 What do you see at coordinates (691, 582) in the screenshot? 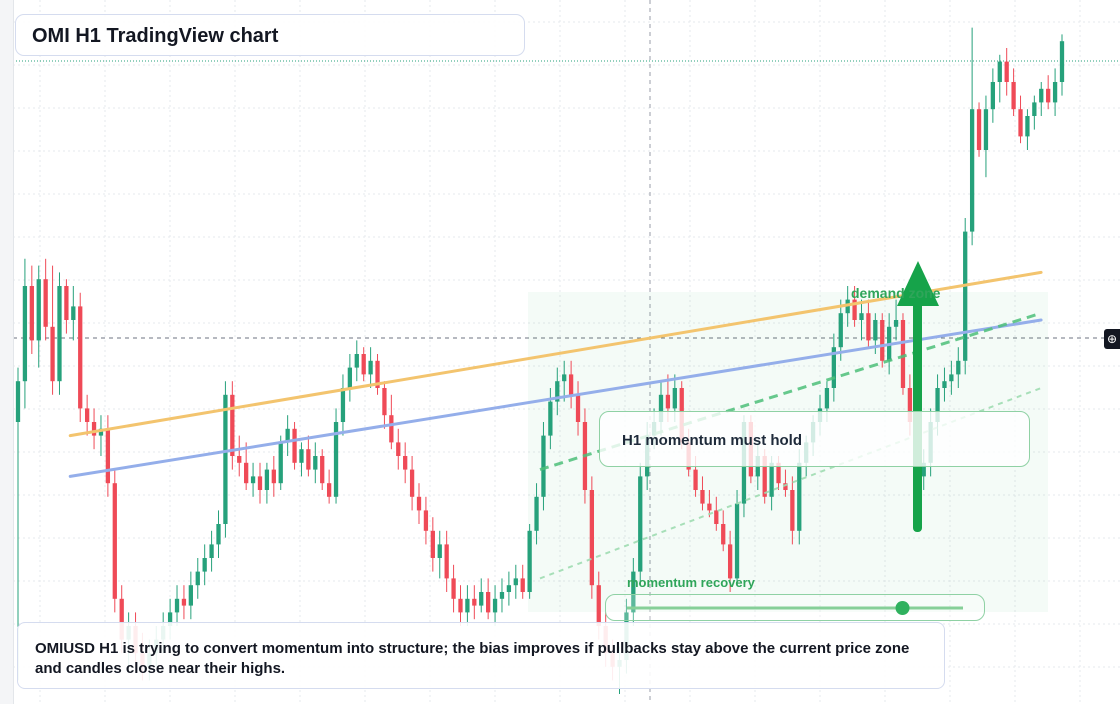
I see `momentum-recovery-label: momentum recovery` at bounding box center [691, 582].